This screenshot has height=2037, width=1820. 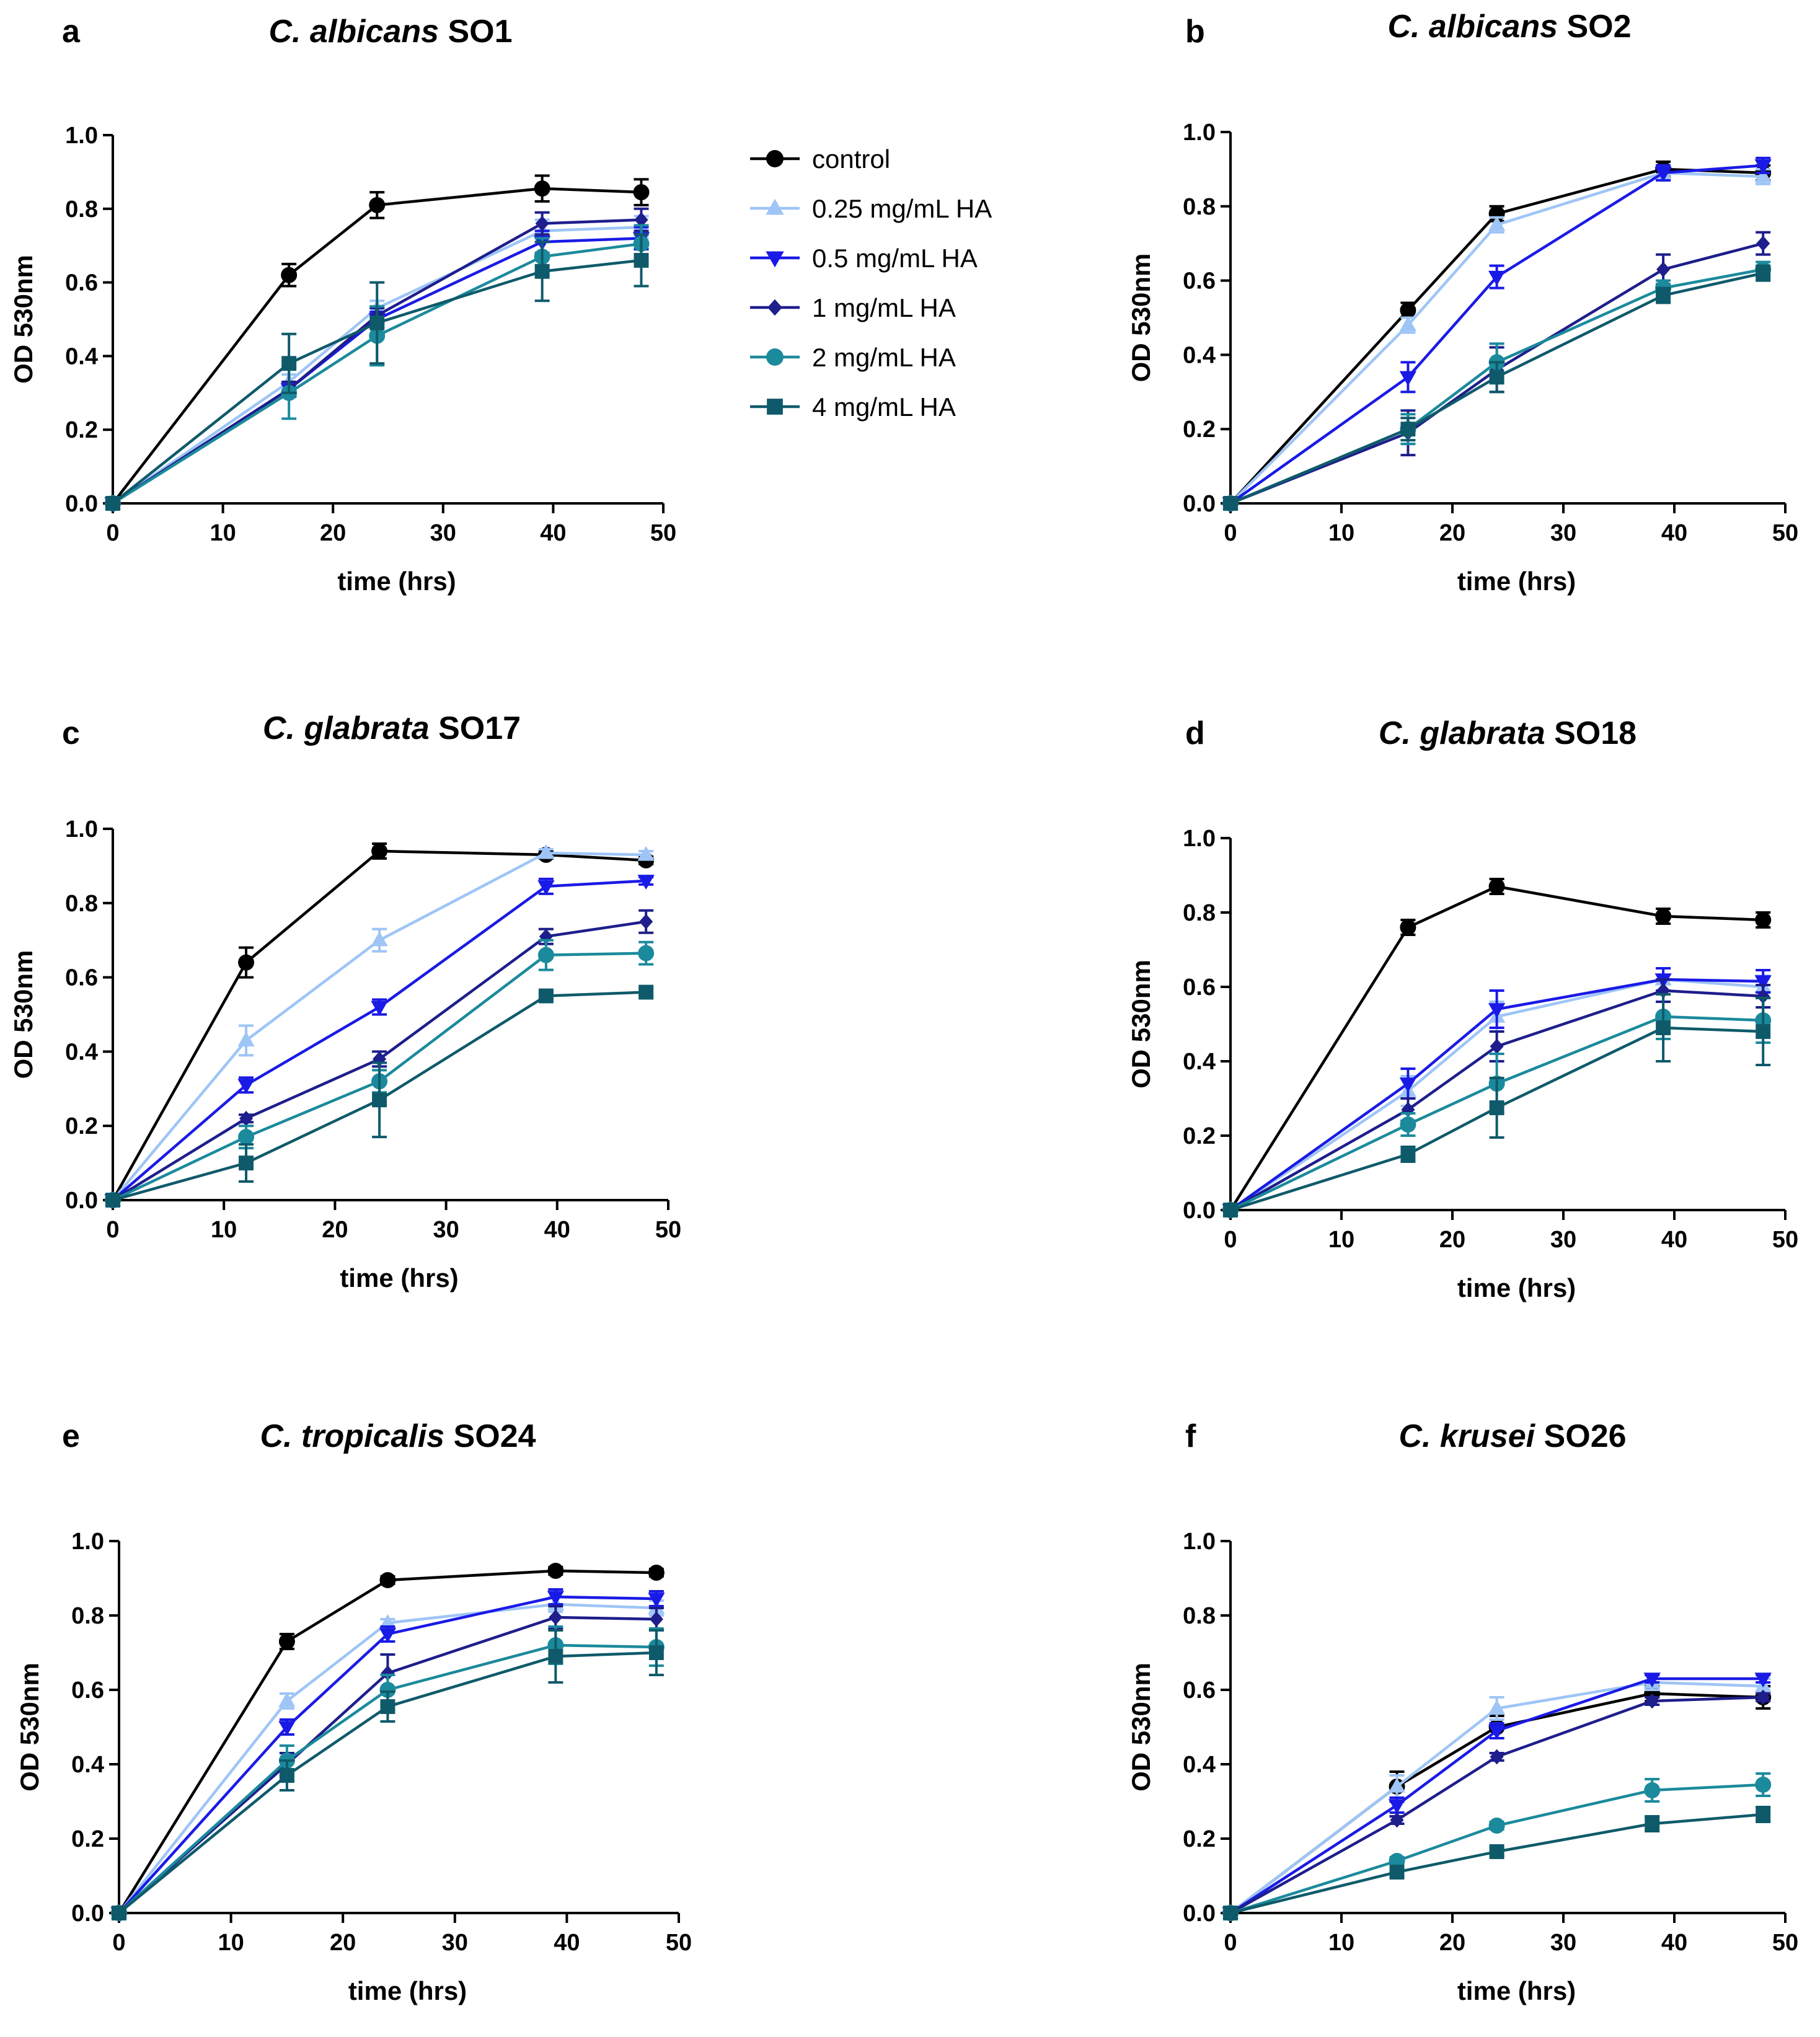 I want to click on panel-letter: f, so click(x=1190, y=1436).